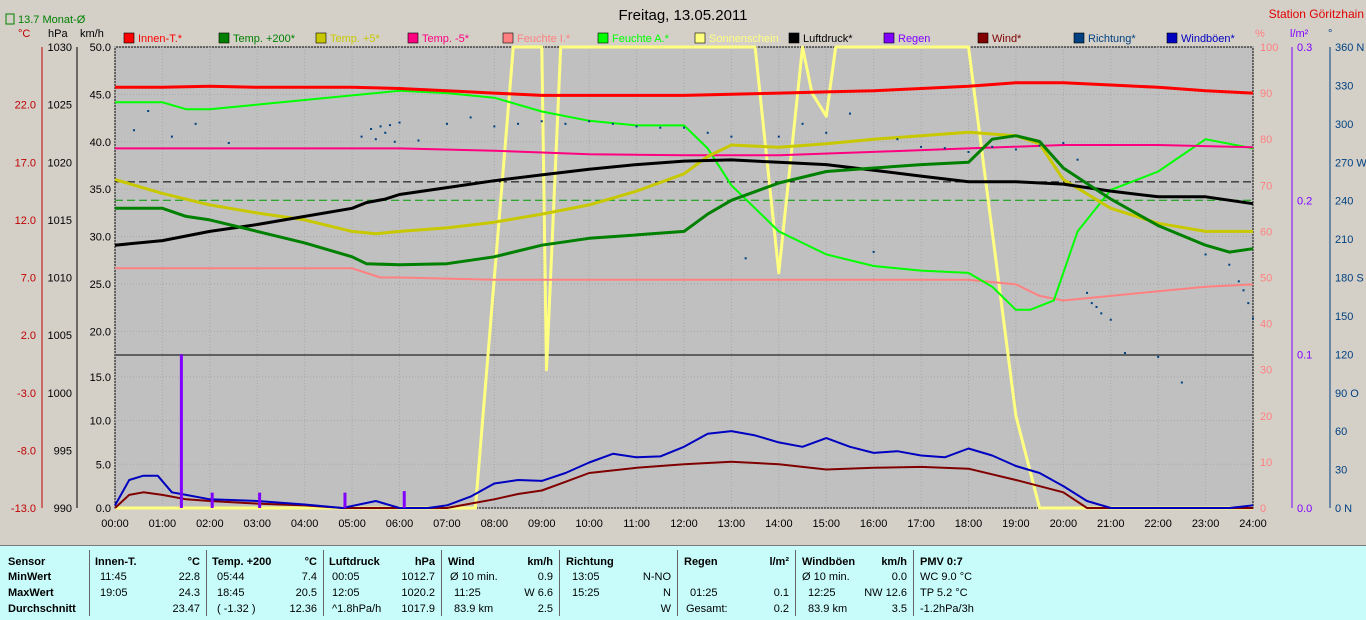 The width and height of the screenshot is (1366, 620). I want to click on tick-label-temp: 17.0, so click(25, 163).